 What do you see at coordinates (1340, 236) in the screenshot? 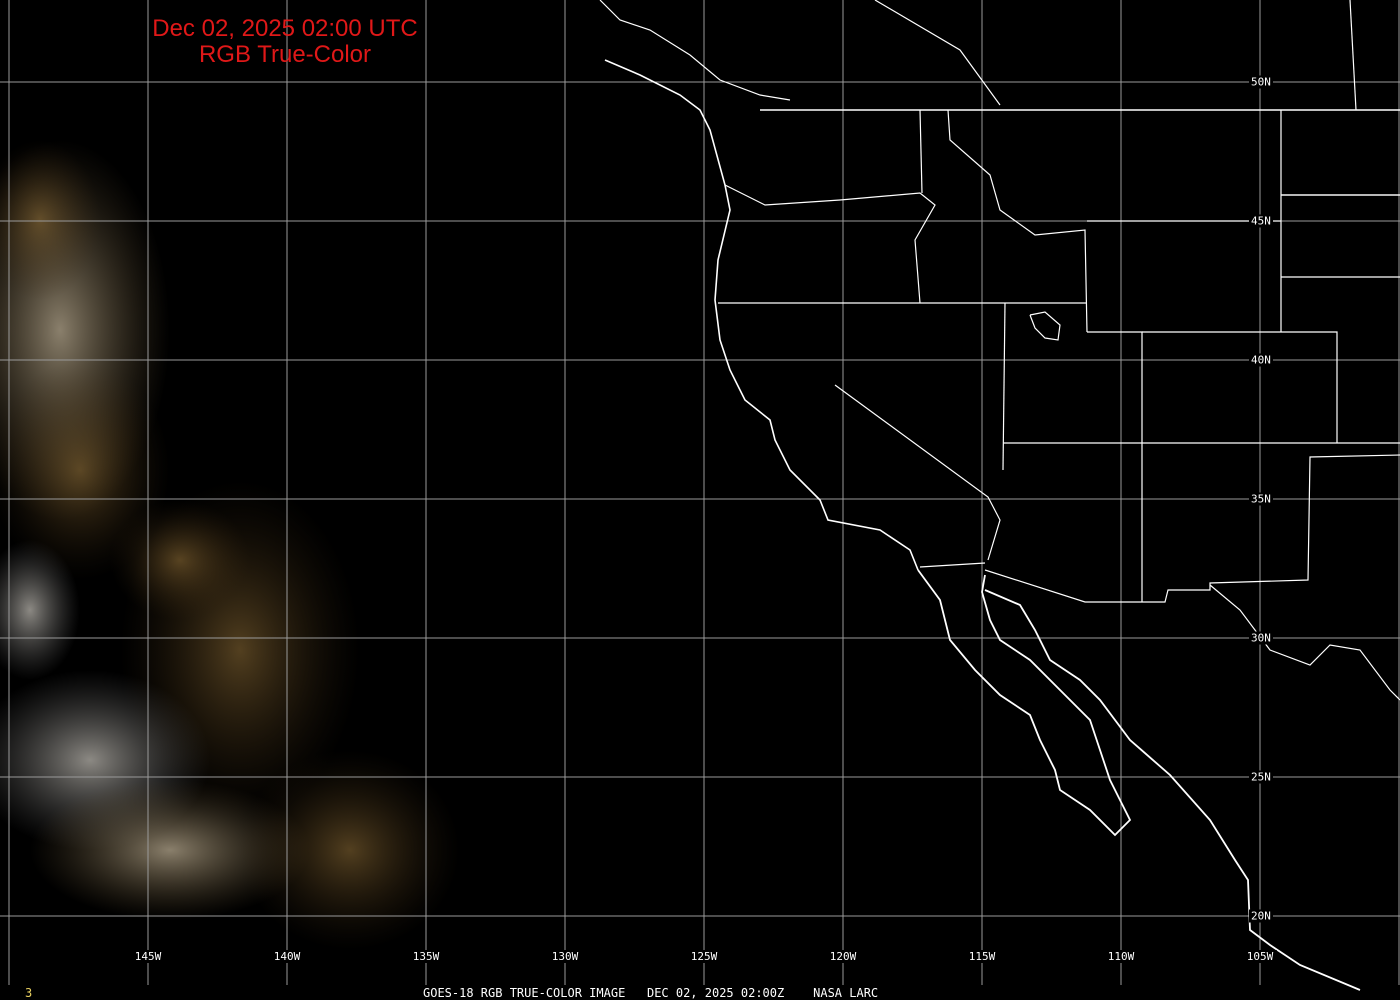
I see `dakota-lines` at bounding box center [1340, 236].